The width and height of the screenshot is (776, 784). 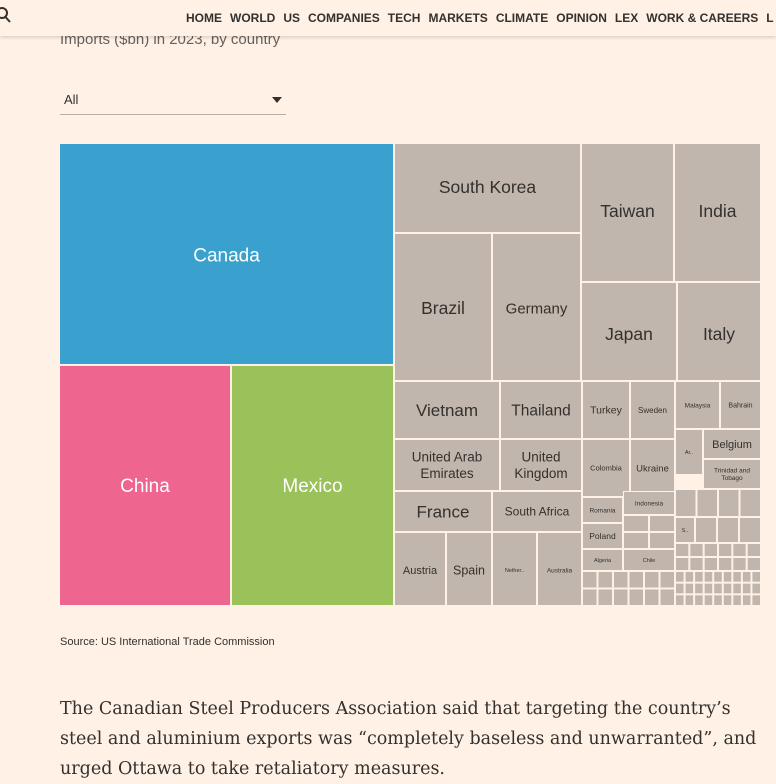 I want to click on tile-label-ukraine: Ukraine, so click(x=652, y=468).